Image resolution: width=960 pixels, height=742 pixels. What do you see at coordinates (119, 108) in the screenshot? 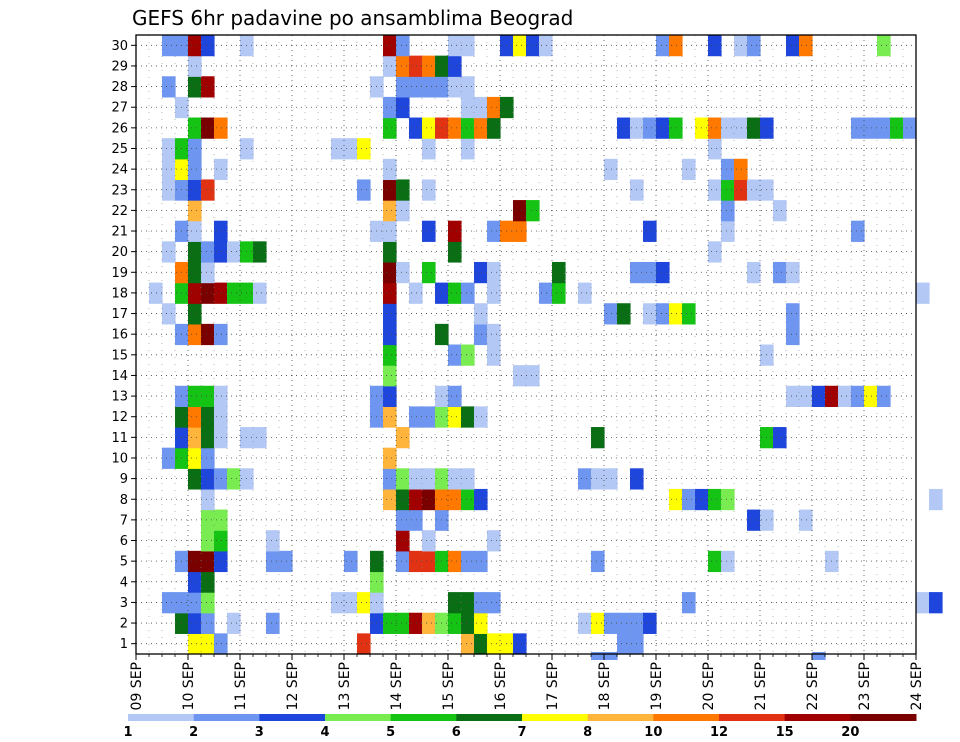
I see `y-tick-label: 27` at bounding box center [119, 108].